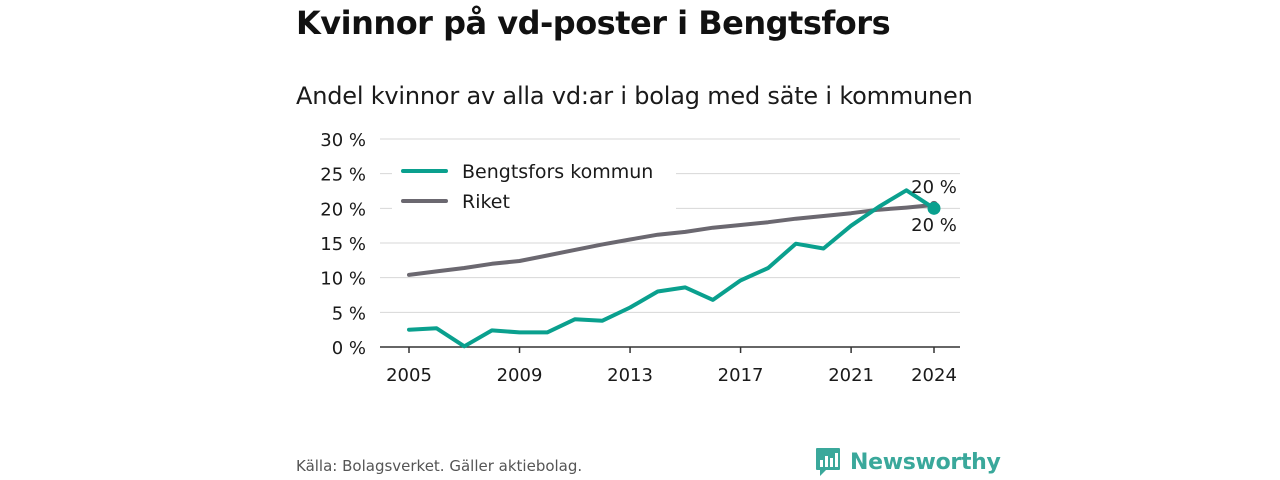 The width and height of the screenshot is (1280, 480). Describe the element at coordinates (934, 225) in the screenshot. I see `end-label-riket: 20 %` at that location.